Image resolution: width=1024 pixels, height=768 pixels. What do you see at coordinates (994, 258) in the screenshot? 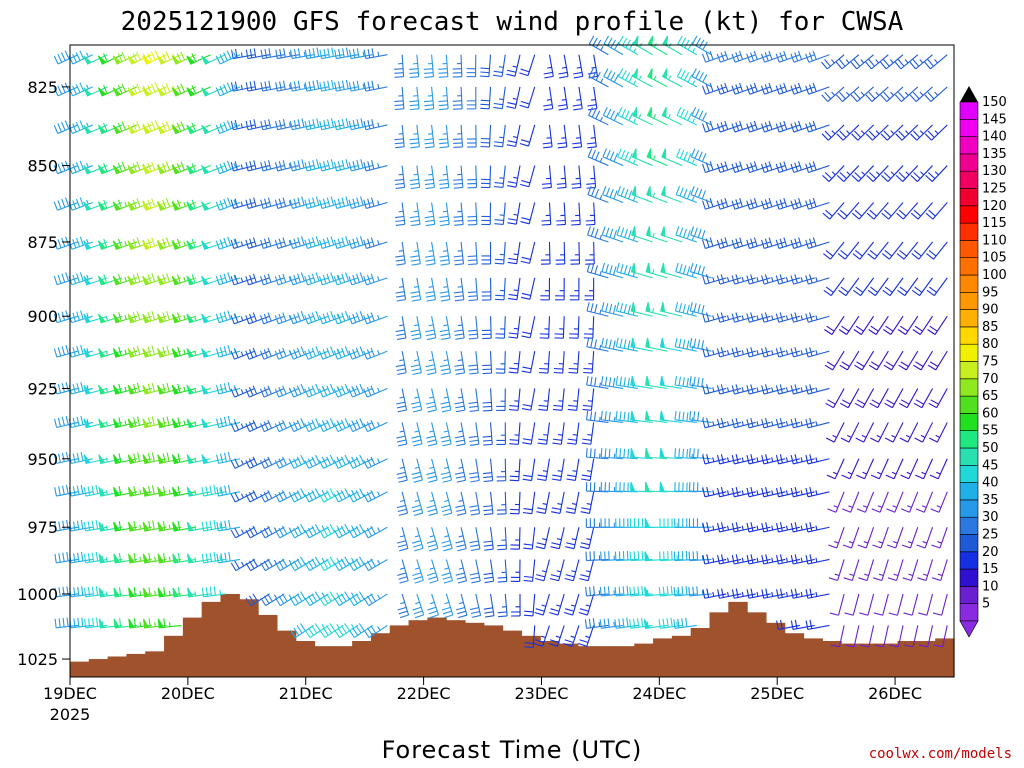
I see `colorbar-label: 105` at bounding box center [994, 258].